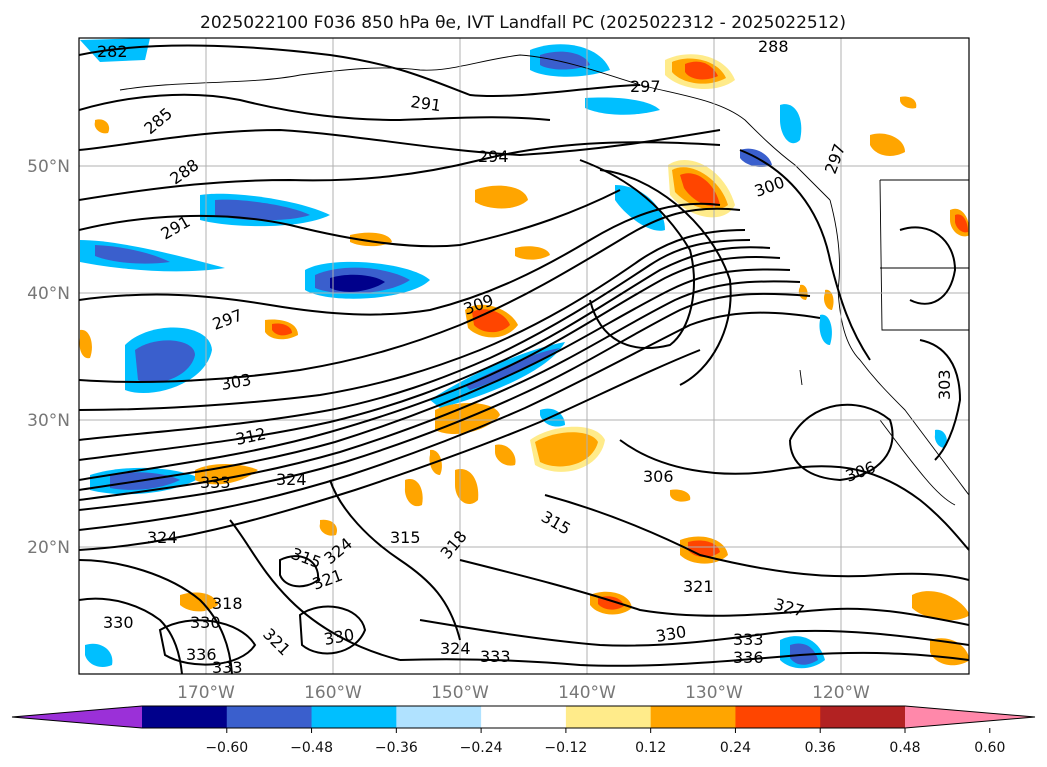 This screenshot has width=1047, height=767. Describe the element at coordinates (48, 357) in the screenshot. I see `latitude-labels: 50°N 40°N 30°N 20°N` at that location.